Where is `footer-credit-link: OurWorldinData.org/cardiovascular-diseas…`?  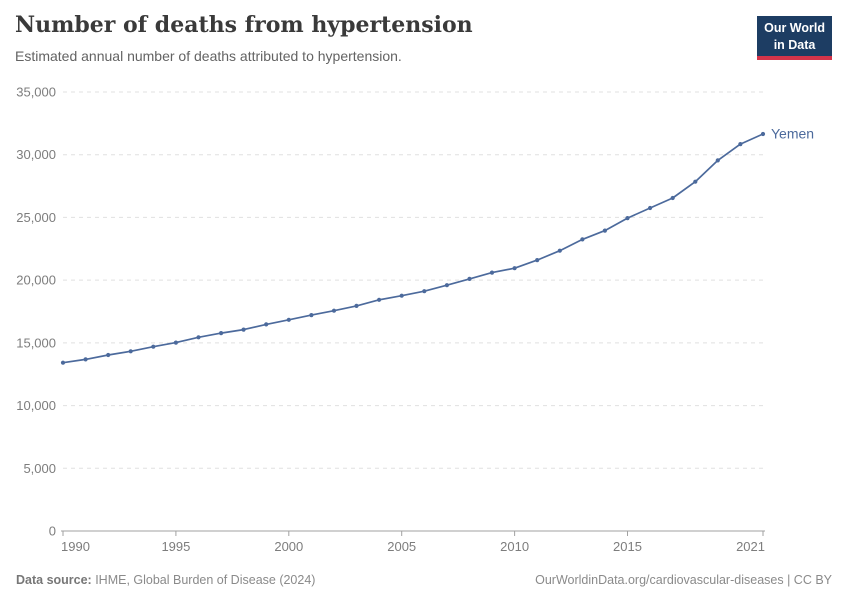 footer-credit-link: OurWorldinData.org/cardiovascular-diseas… is located at coordinates (683, 580).